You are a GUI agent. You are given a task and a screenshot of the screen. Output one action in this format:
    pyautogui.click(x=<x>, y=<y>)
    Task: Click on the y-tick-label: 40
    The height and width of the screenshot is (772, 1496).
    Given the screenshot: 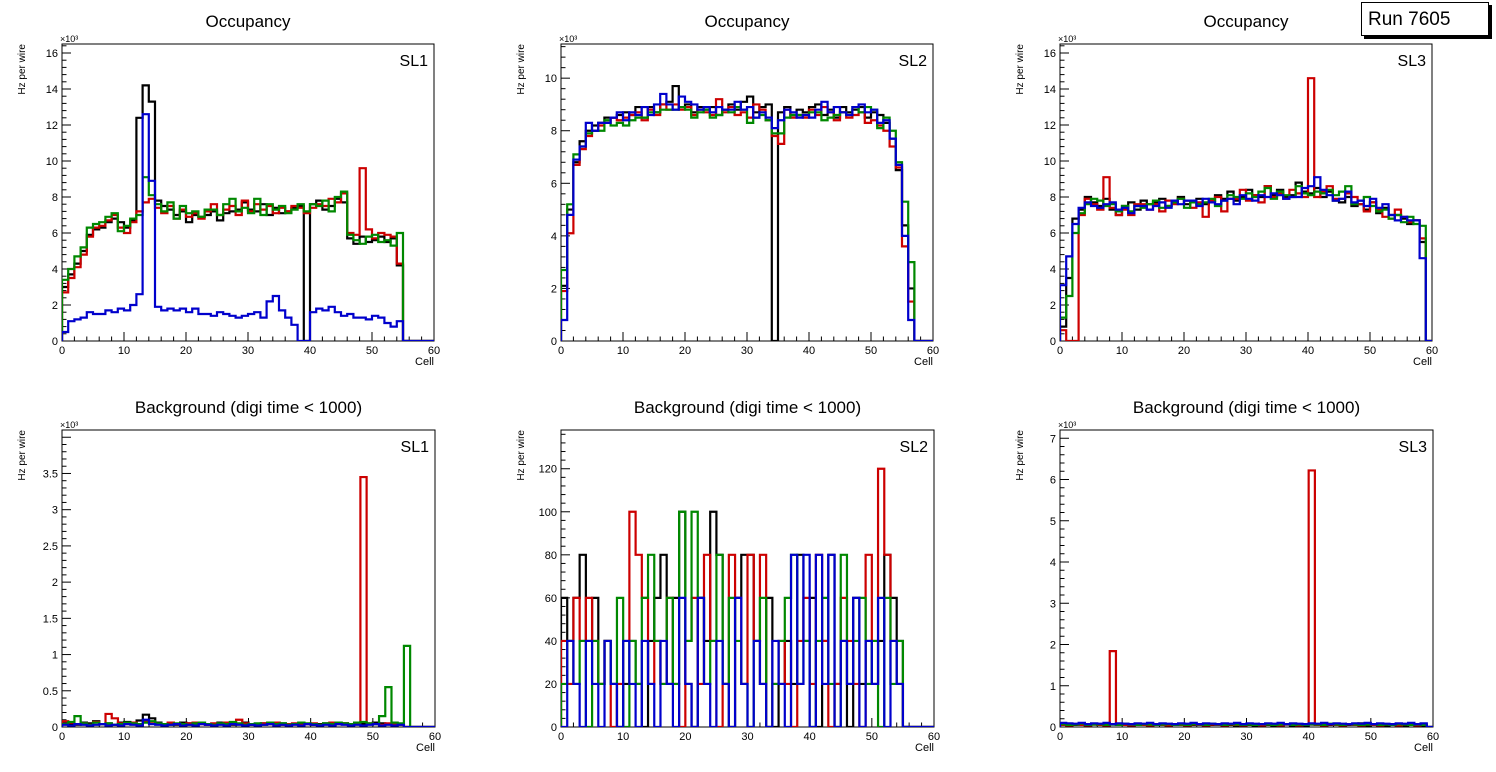 What is the action you would take?
    pyautogui.click(x=551, y=642)
    